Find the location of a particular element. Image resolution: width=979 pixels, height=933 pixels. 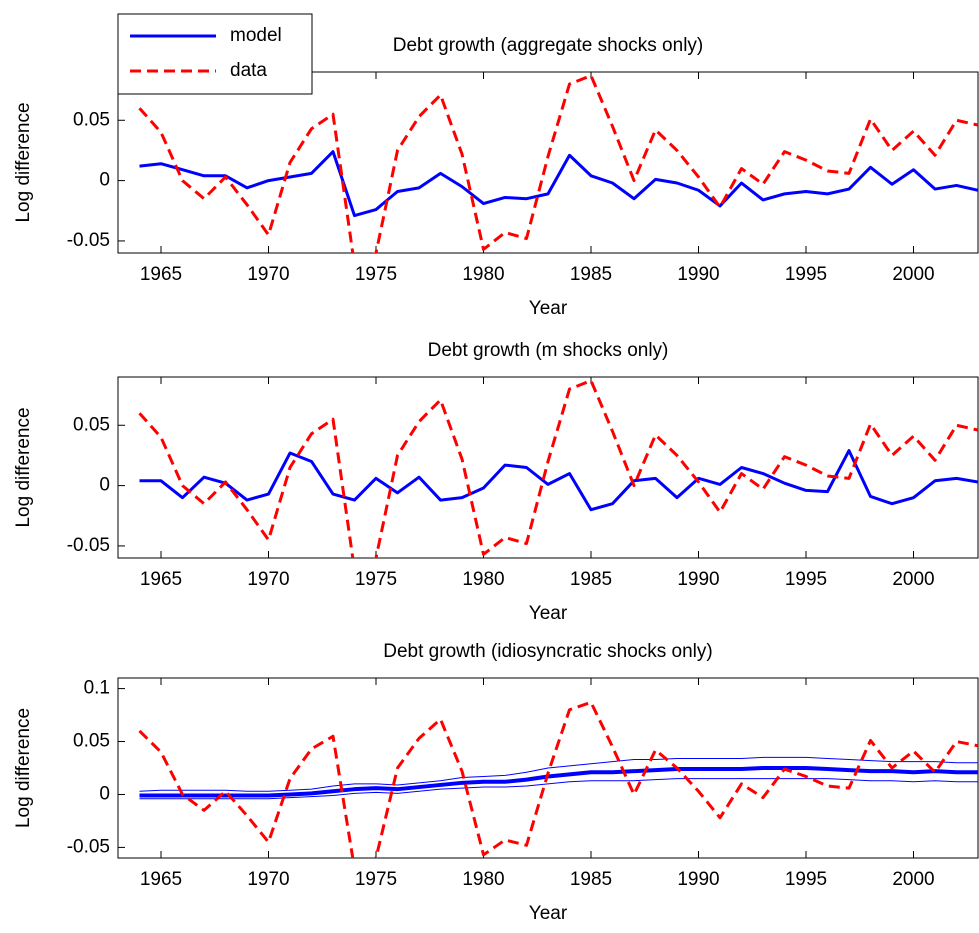

legend-label: model is located at coordinates (256, 35).